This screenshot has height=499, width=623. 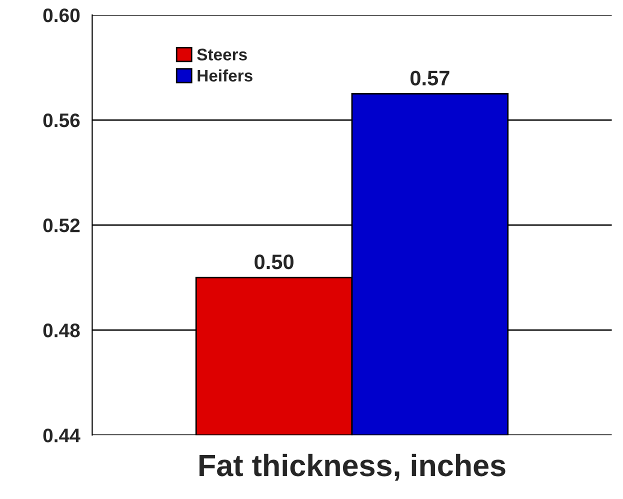 I want to click on x-axis-title: Fat thickness, inches, so click(x=353, y=467).